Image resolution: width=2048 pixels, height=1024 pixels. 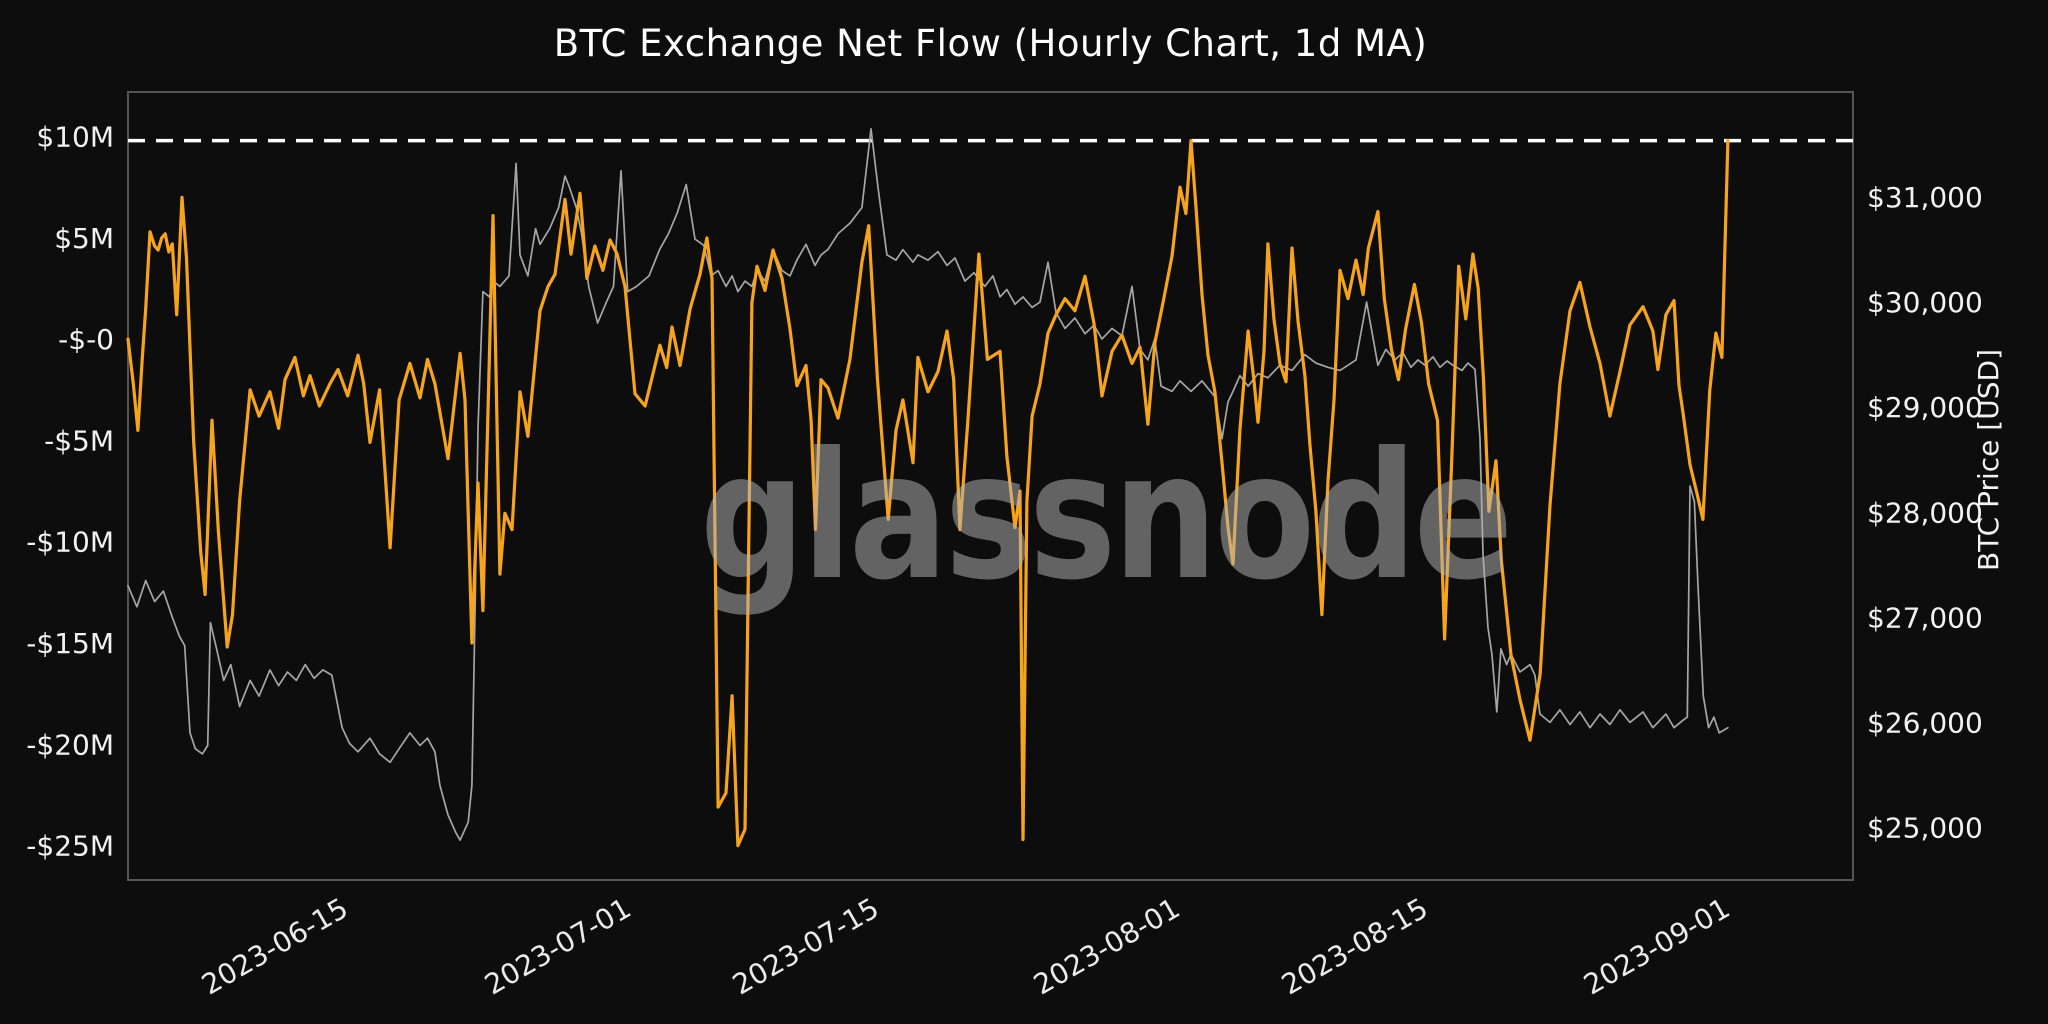 I want to click on right-tick-label: $30,000, so click(x=1925, y=302).